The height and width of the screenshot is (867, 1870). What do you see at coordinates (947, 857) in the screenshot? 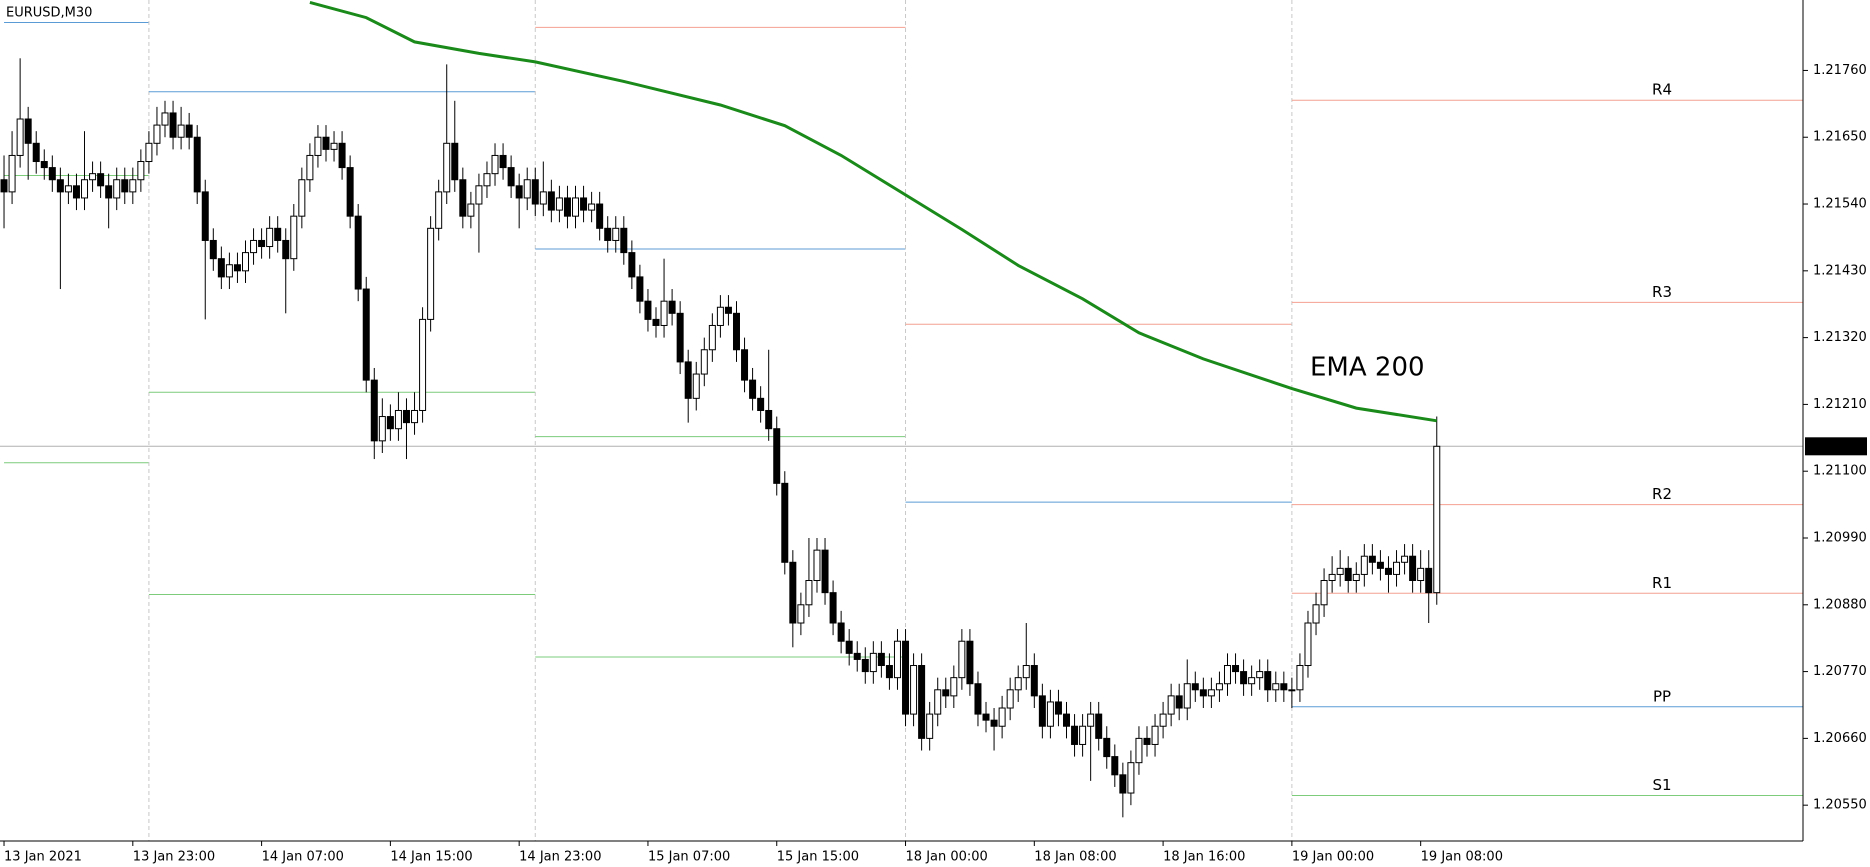
I see `x-tick-label: 18 Jan 00:00` at bounding box center [947, 857].